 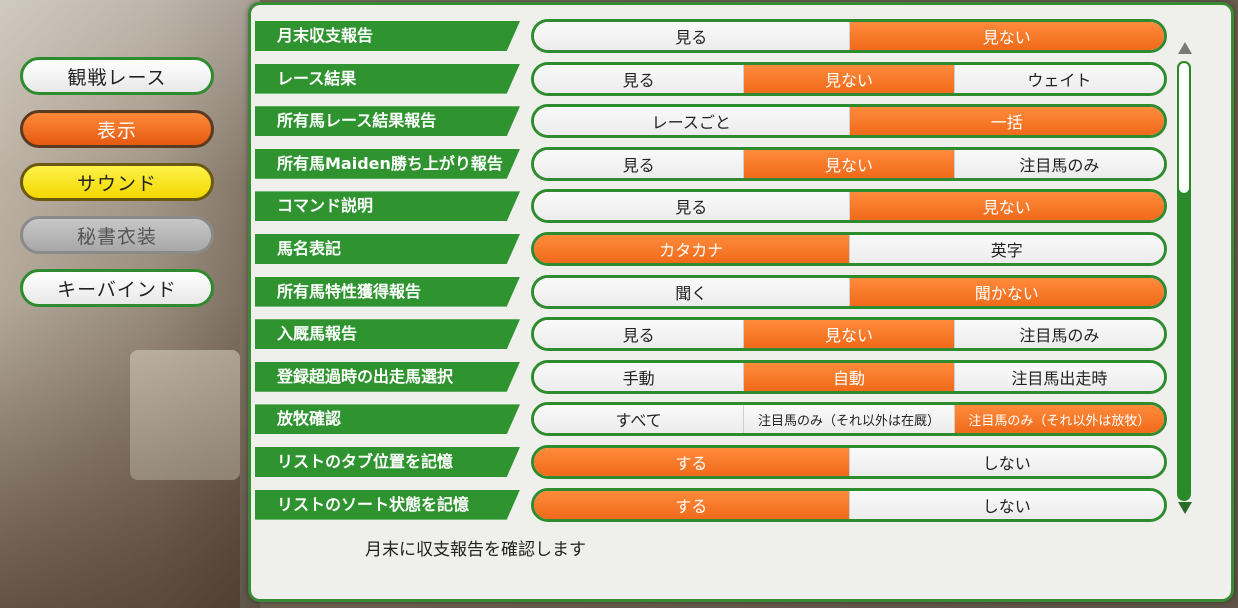 I want to click on sidebar-item-secretary-outfit: 秘書衣装, so click(x=117, y=235).